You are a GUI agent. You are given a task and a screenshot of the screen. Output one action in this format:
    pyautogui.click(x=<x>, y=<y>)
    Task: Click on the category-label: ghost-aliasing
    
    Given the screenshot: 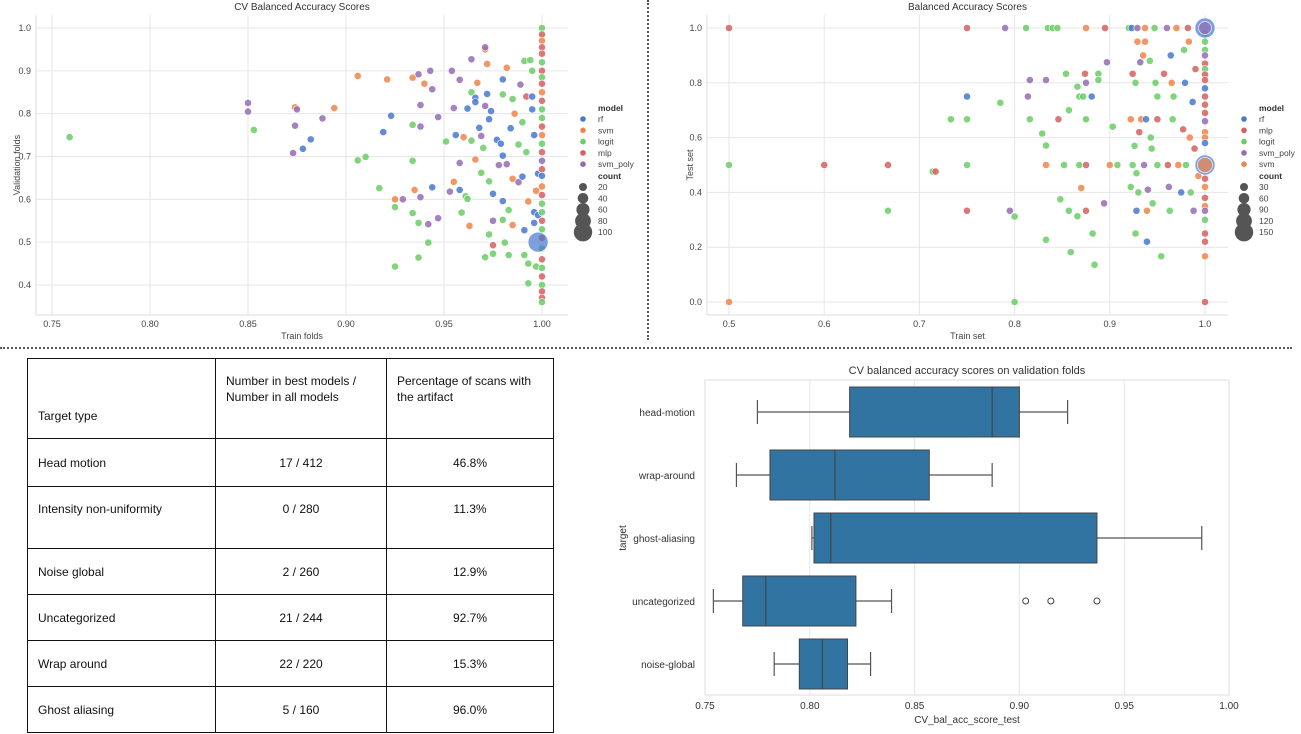 What is the action you would take?
    pyautogui.click(x=664, y=539)
    